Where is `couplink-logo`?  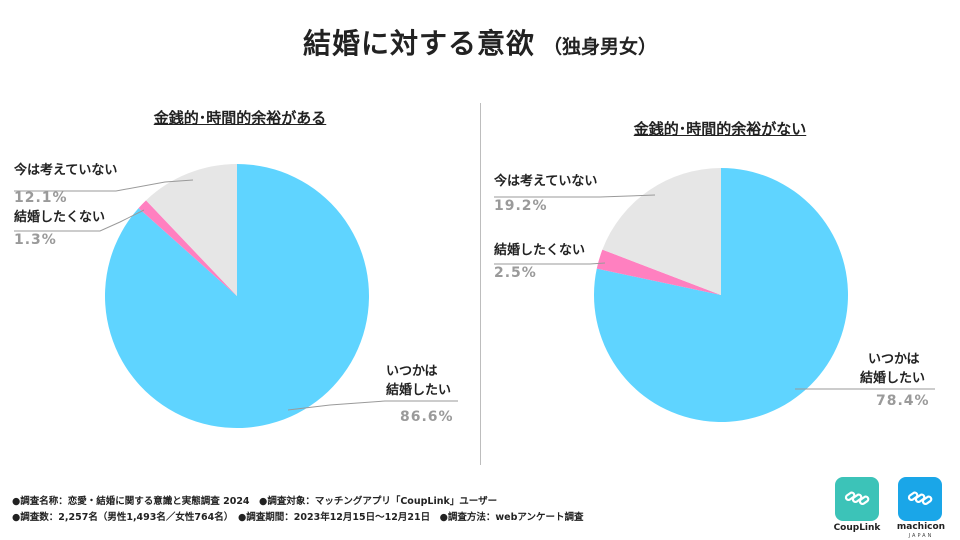 couplink-logo is located at coordinates (857, 499).